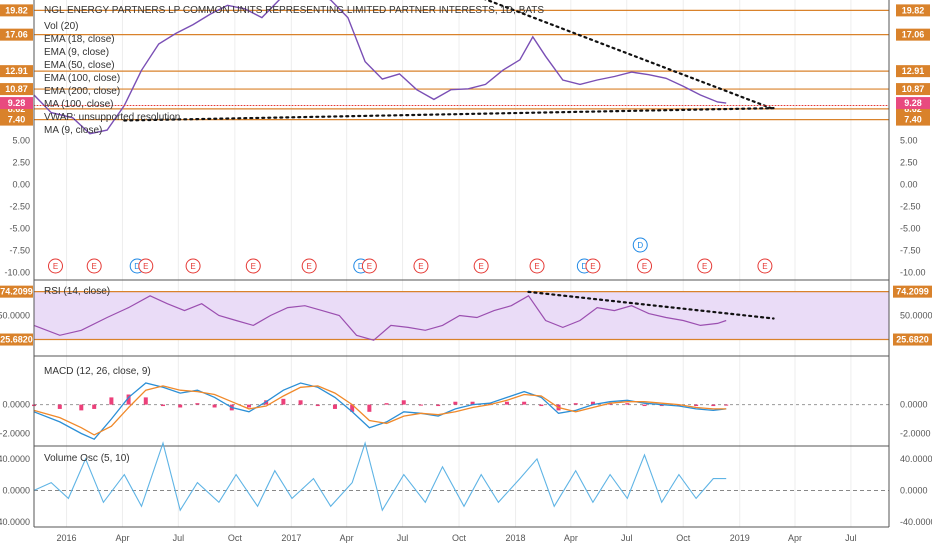 The height and width of the screenshot is (550, 932). What do you see at coordinates (21, 163) in the screenshot?
I see `price-left-tick-label: 2.50` at bounding box center [21, 163].